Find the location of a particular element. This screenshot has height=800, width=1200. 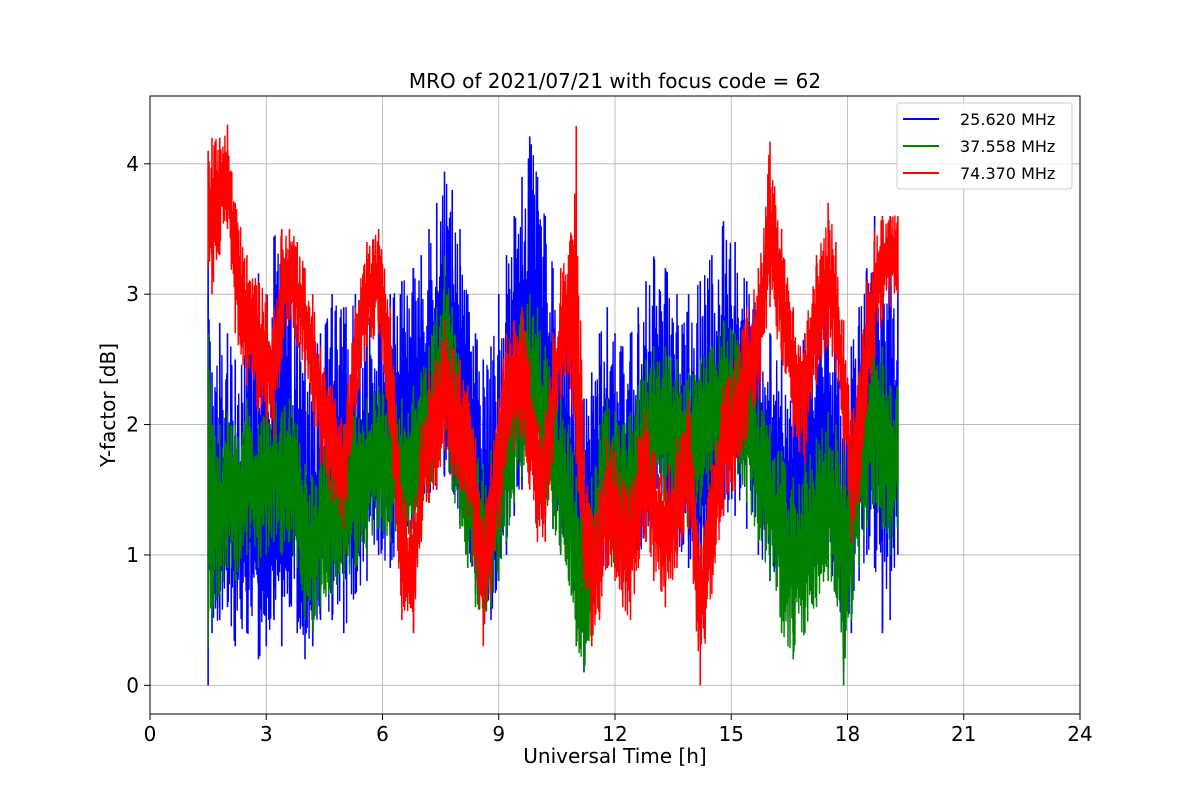

y-tick-label: 1 is located at coordinates (132, 555).